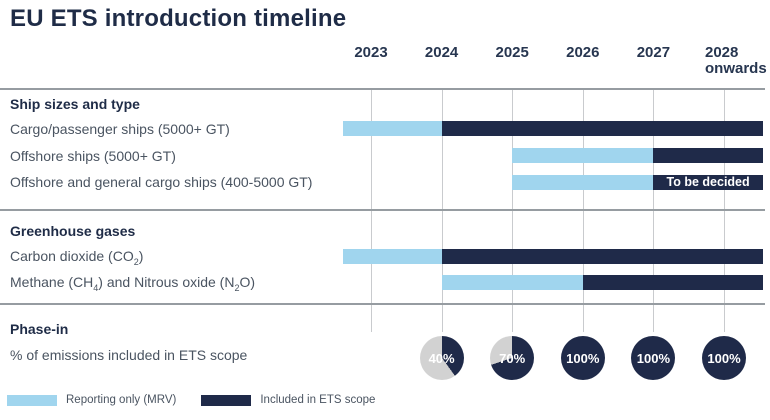  Describe the element at coordinates (724, 358) in the screenshot. I see `phase-in-pie-2028: 100%` at that location.